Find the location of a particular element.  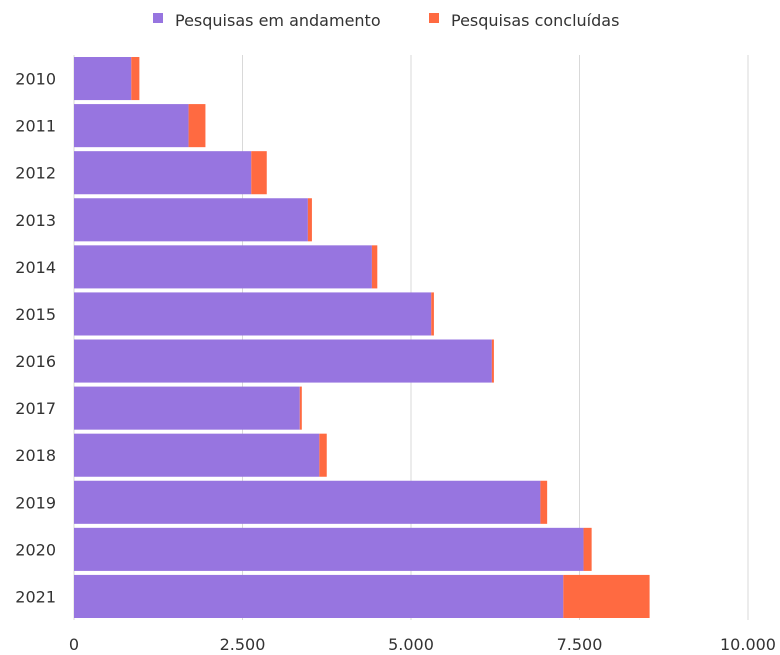

bar-andamento-2019 is located at coordinates (307, 502).